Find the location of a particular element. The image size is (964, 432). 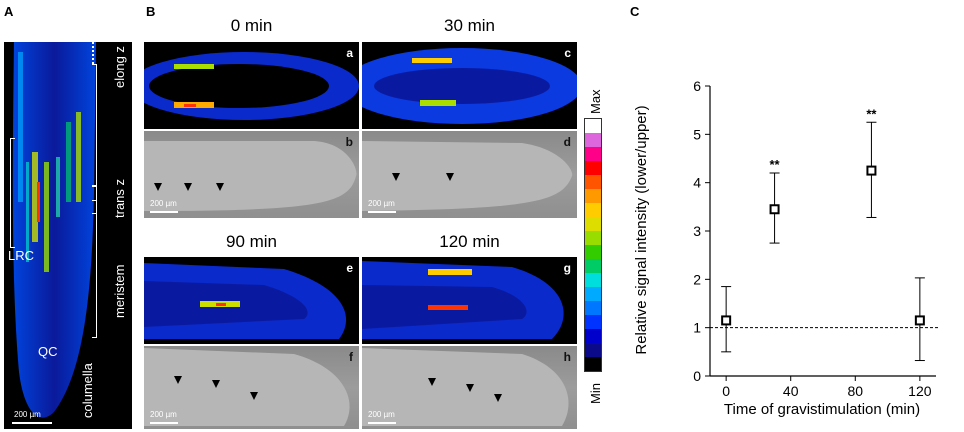

panel-b-scalebar-b is located at coordinates (164, 212).